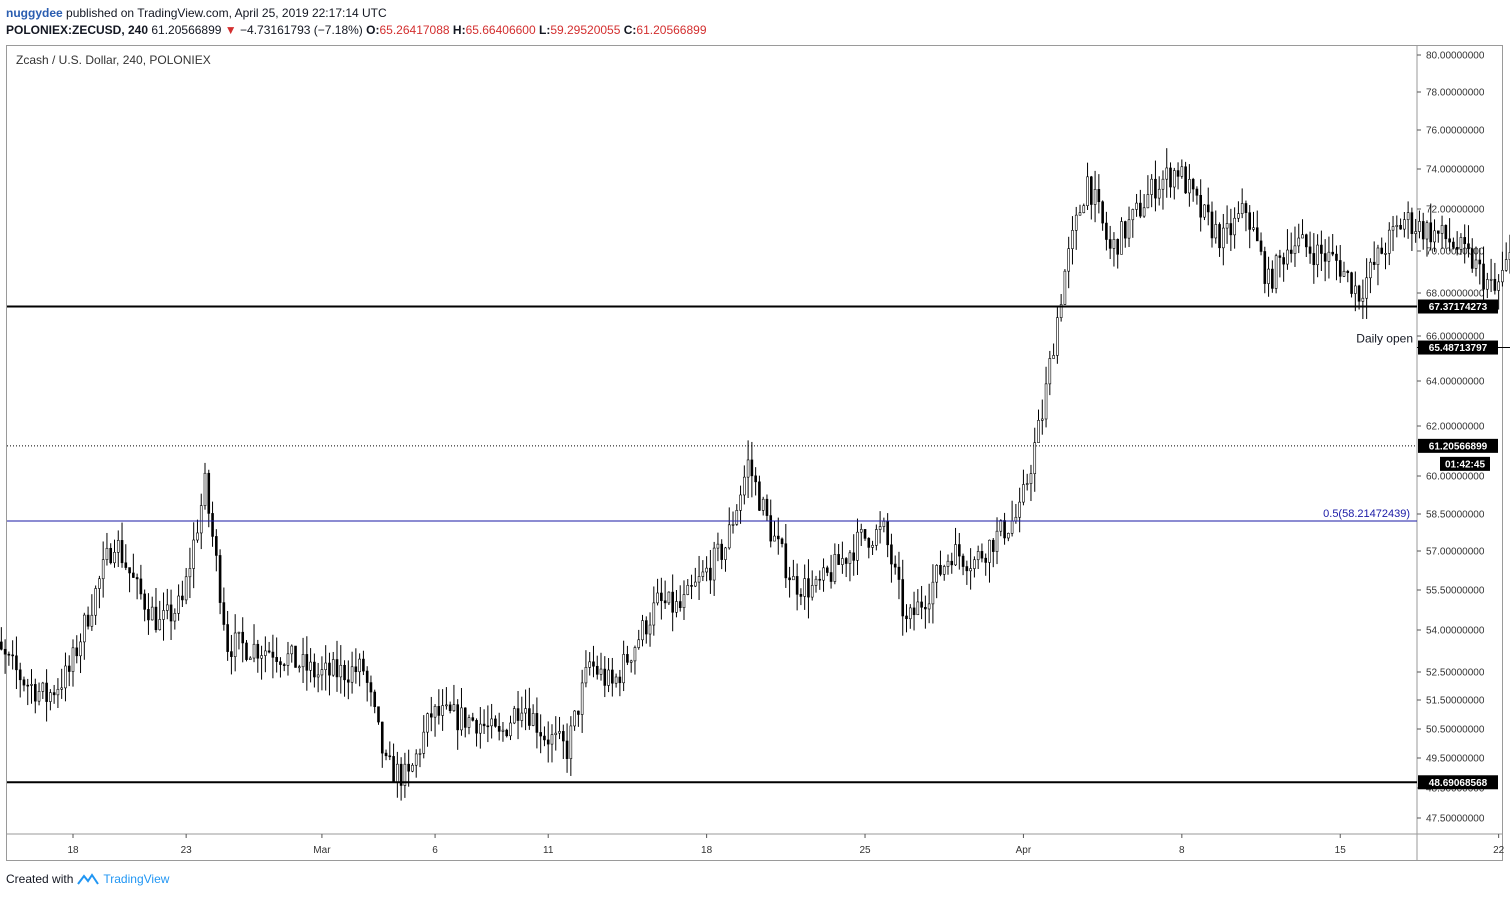  I want to click on price-tick-label: 60.00000000, so click(1455, 477).